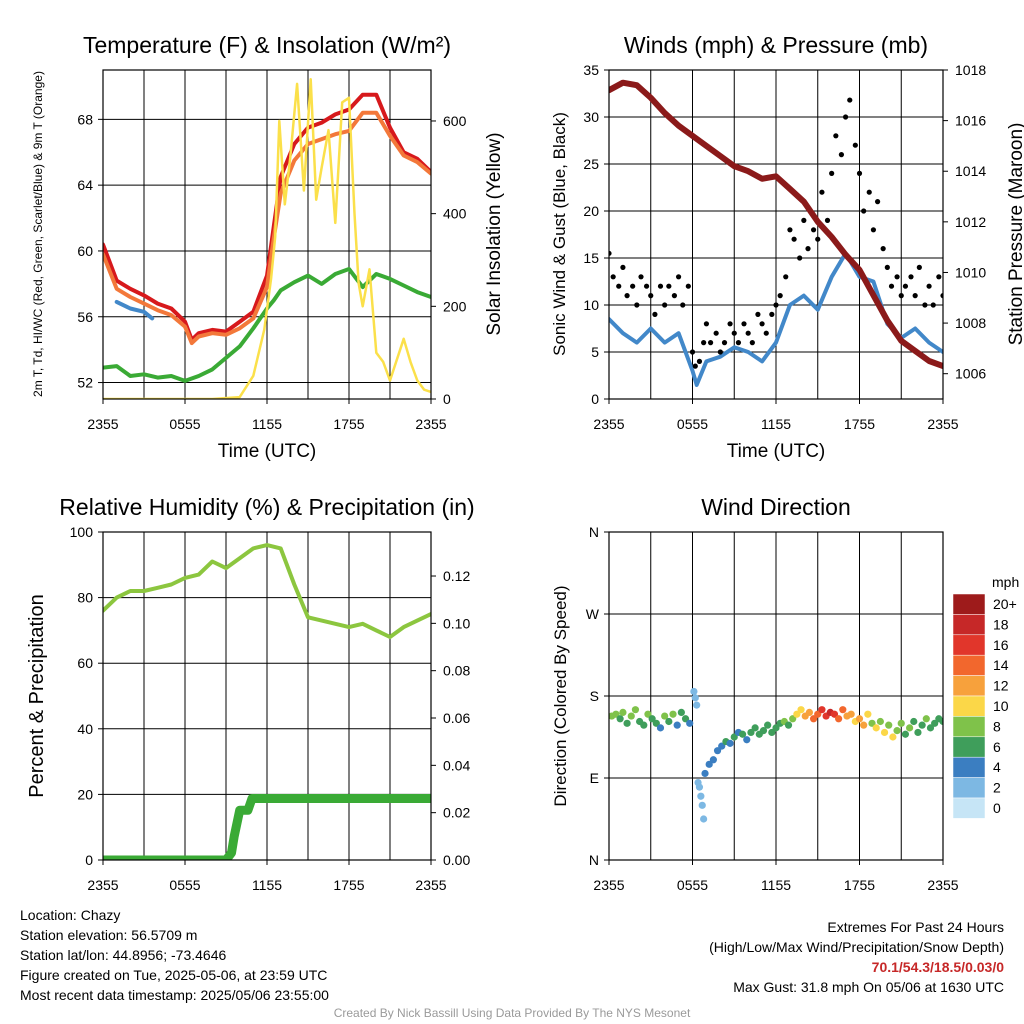 The image size is (1024, 1024). Describe the element at coordinates (970, 323) in the screenshot. I see `y2-tick-label: 1008` at that location.